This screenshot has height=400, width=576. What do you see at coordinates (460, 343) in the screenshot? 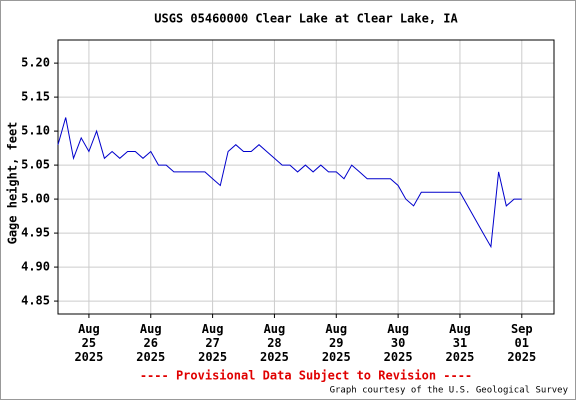
I see `x-tick-label: Aug 31 2025` at bounding box center [460, 343].